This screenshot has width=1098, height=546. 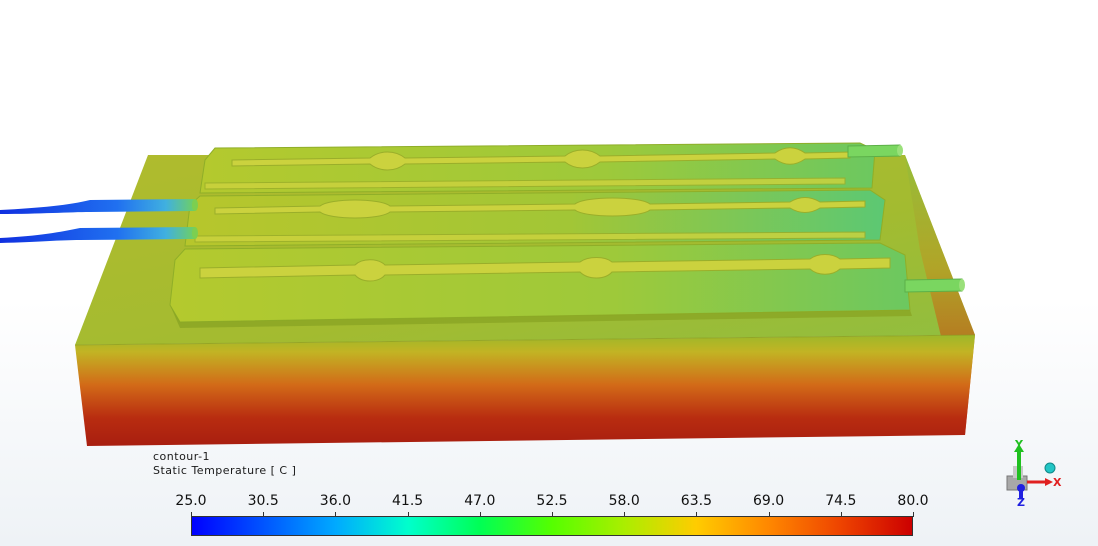 What do you see at coordinates (1057, 482) in the screenshot?
I see `x-axis-label: X` at bounding box center [1057, 482].